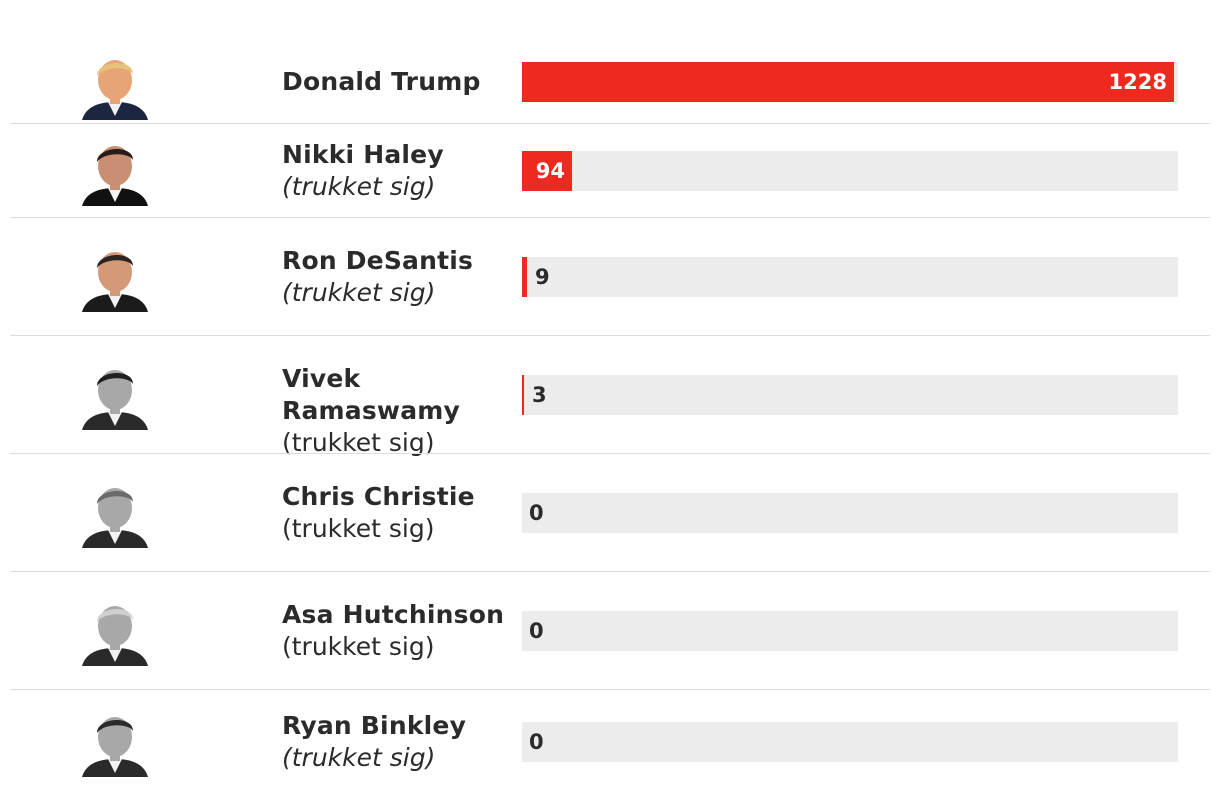 This screenshot has width=1220, height=794. I want to click on candidate-label: Chris Christie (trukket sig), so click(397, 513).